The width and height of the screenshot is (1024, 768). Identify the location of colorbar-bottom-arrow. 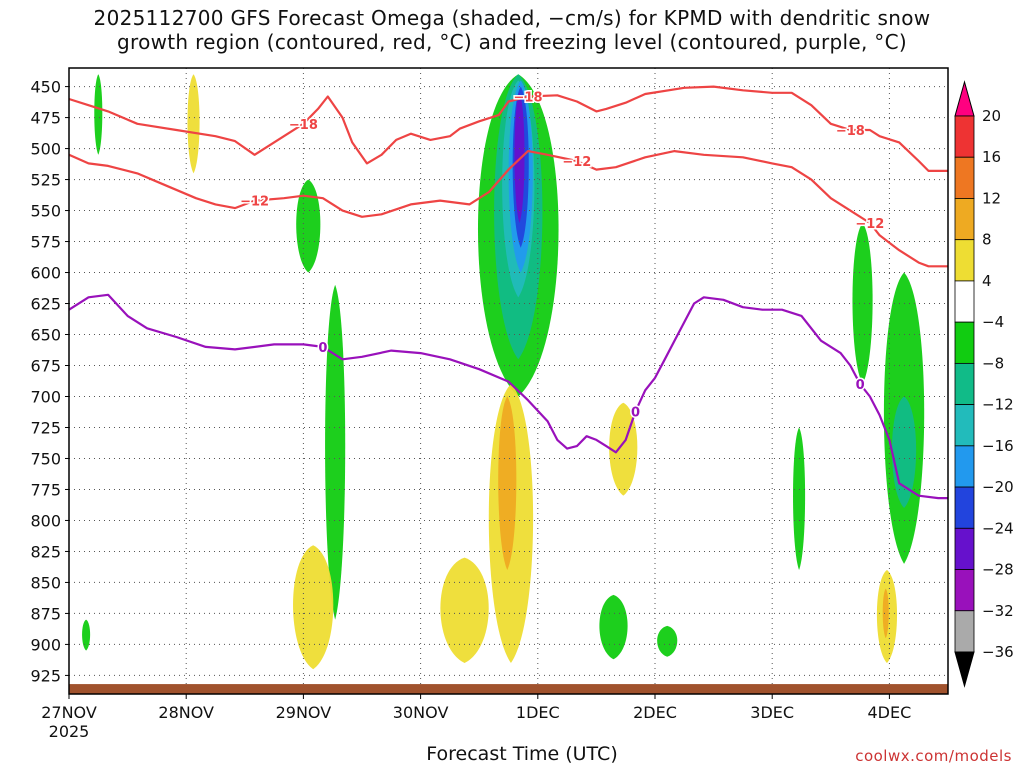
(964, 669).